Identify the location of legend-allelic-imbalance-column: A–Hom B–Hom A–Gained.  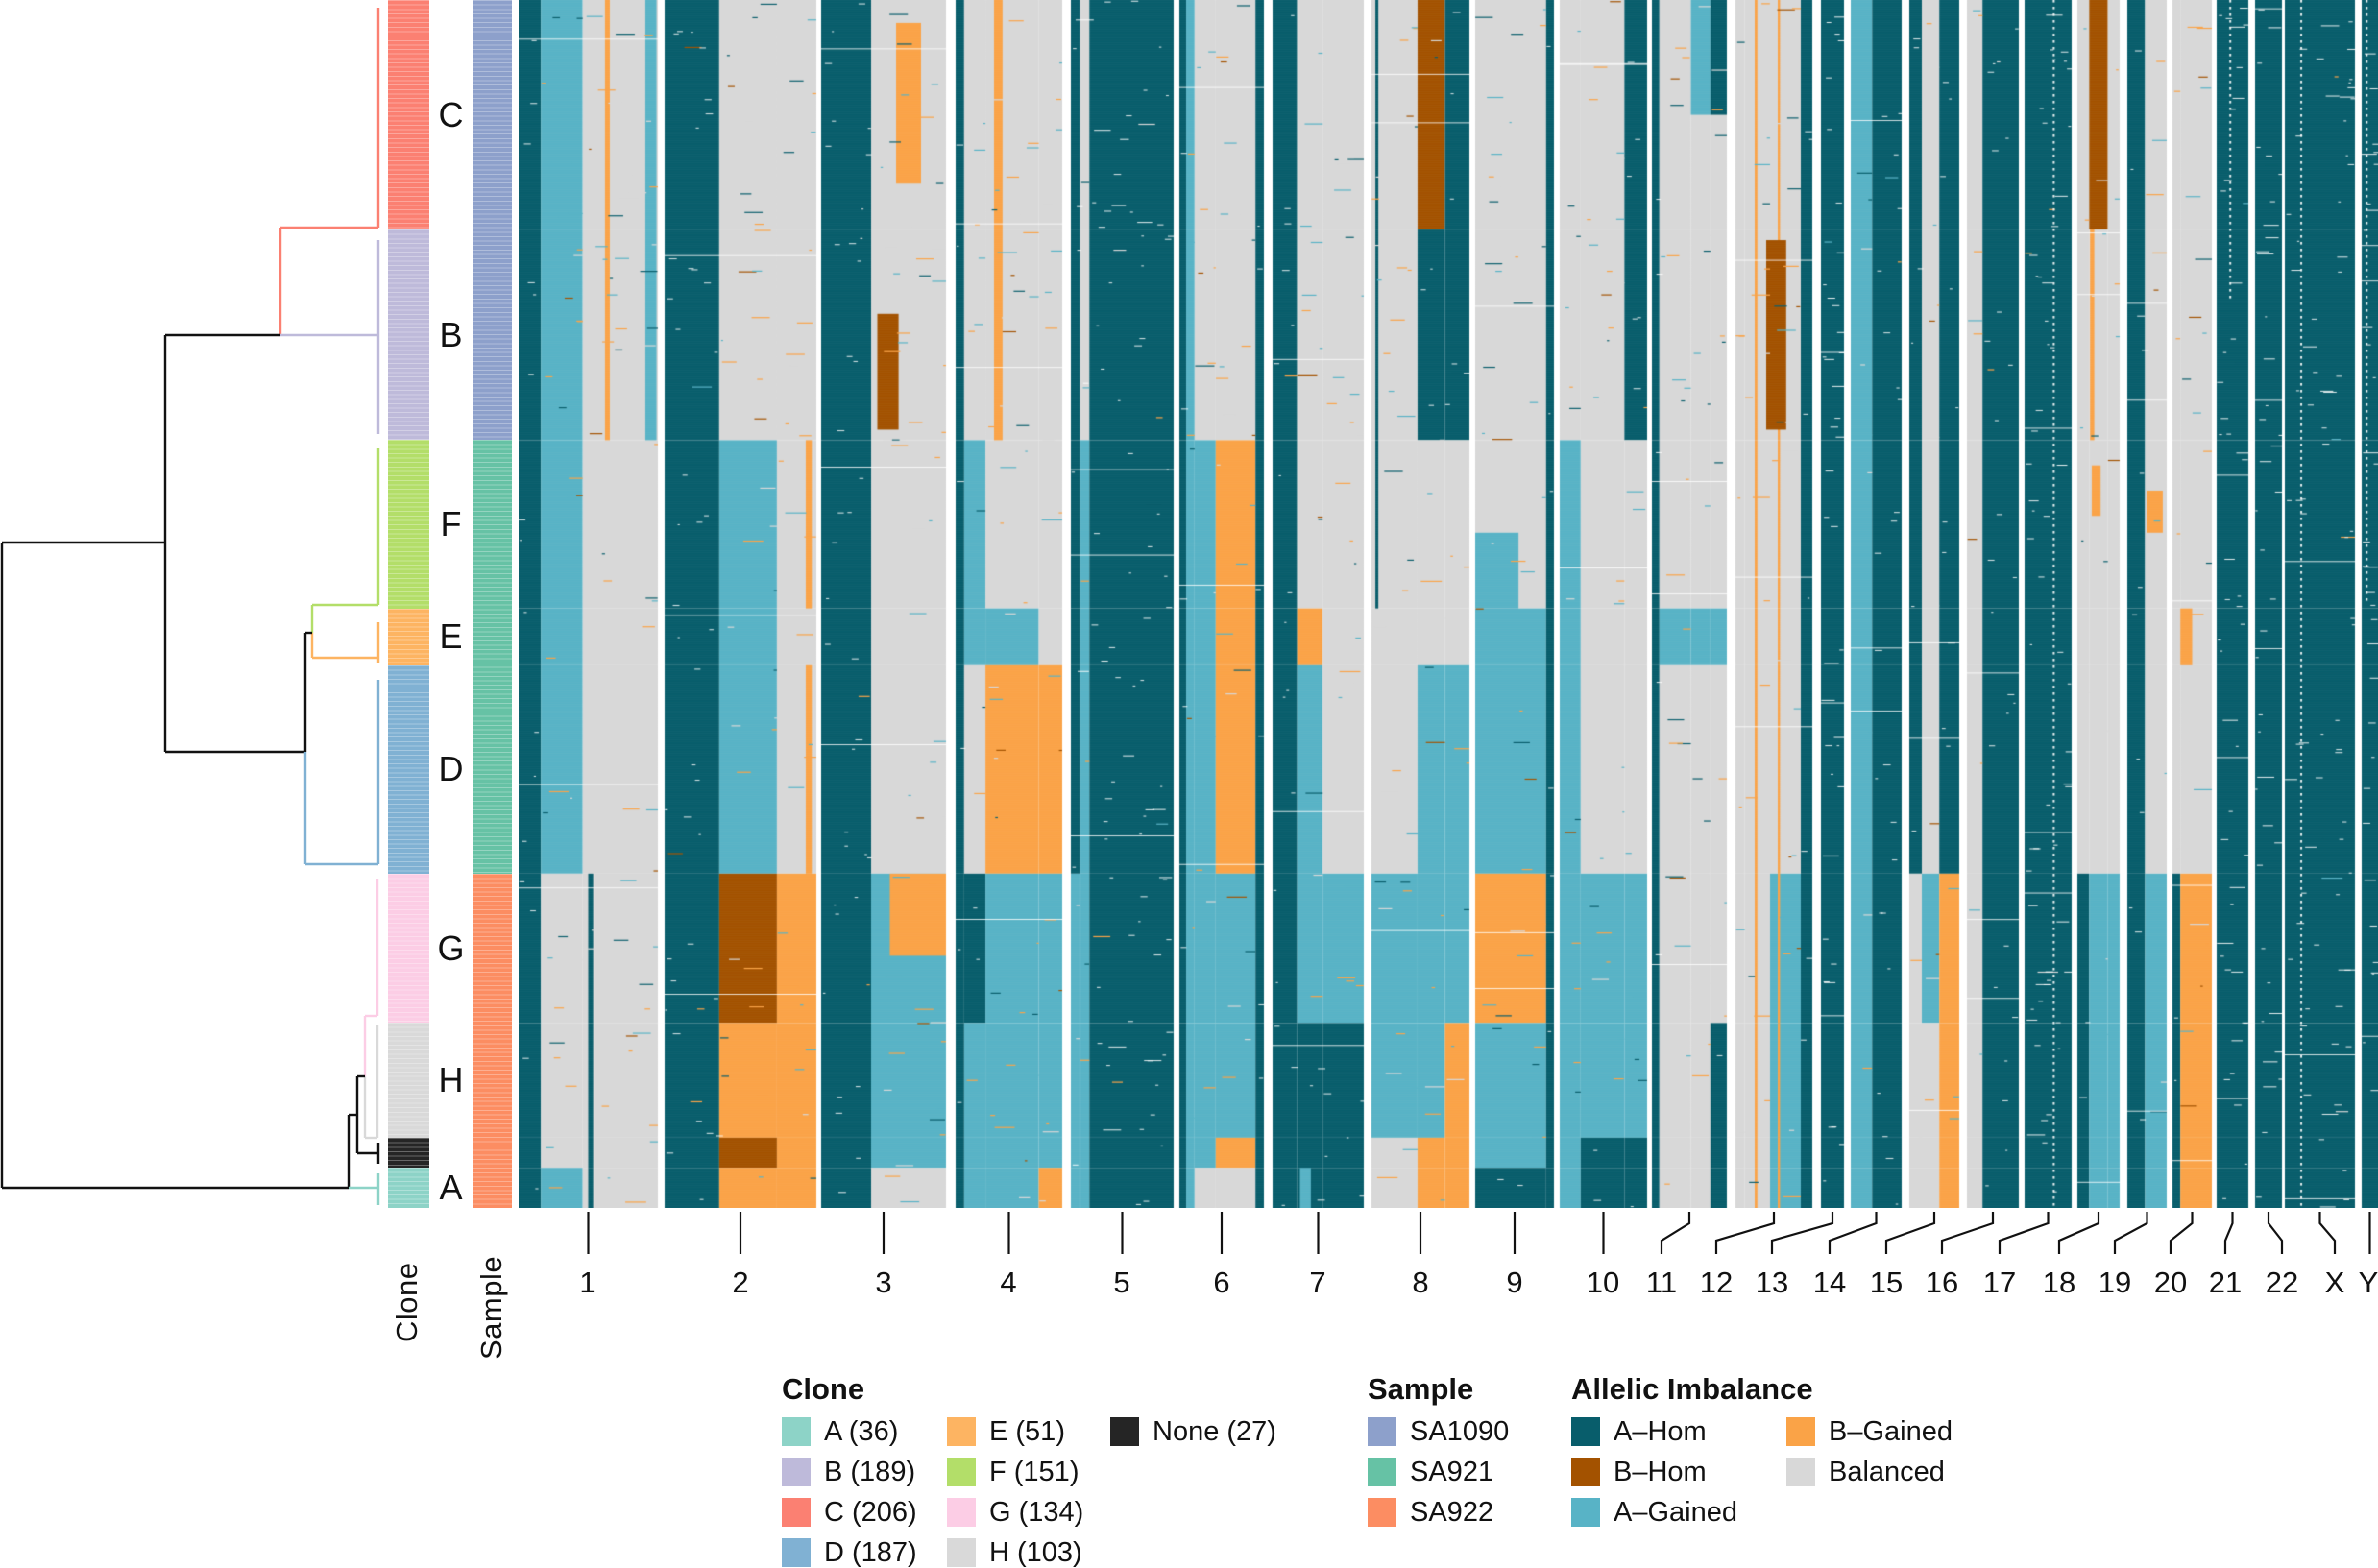
(1654, 1477).